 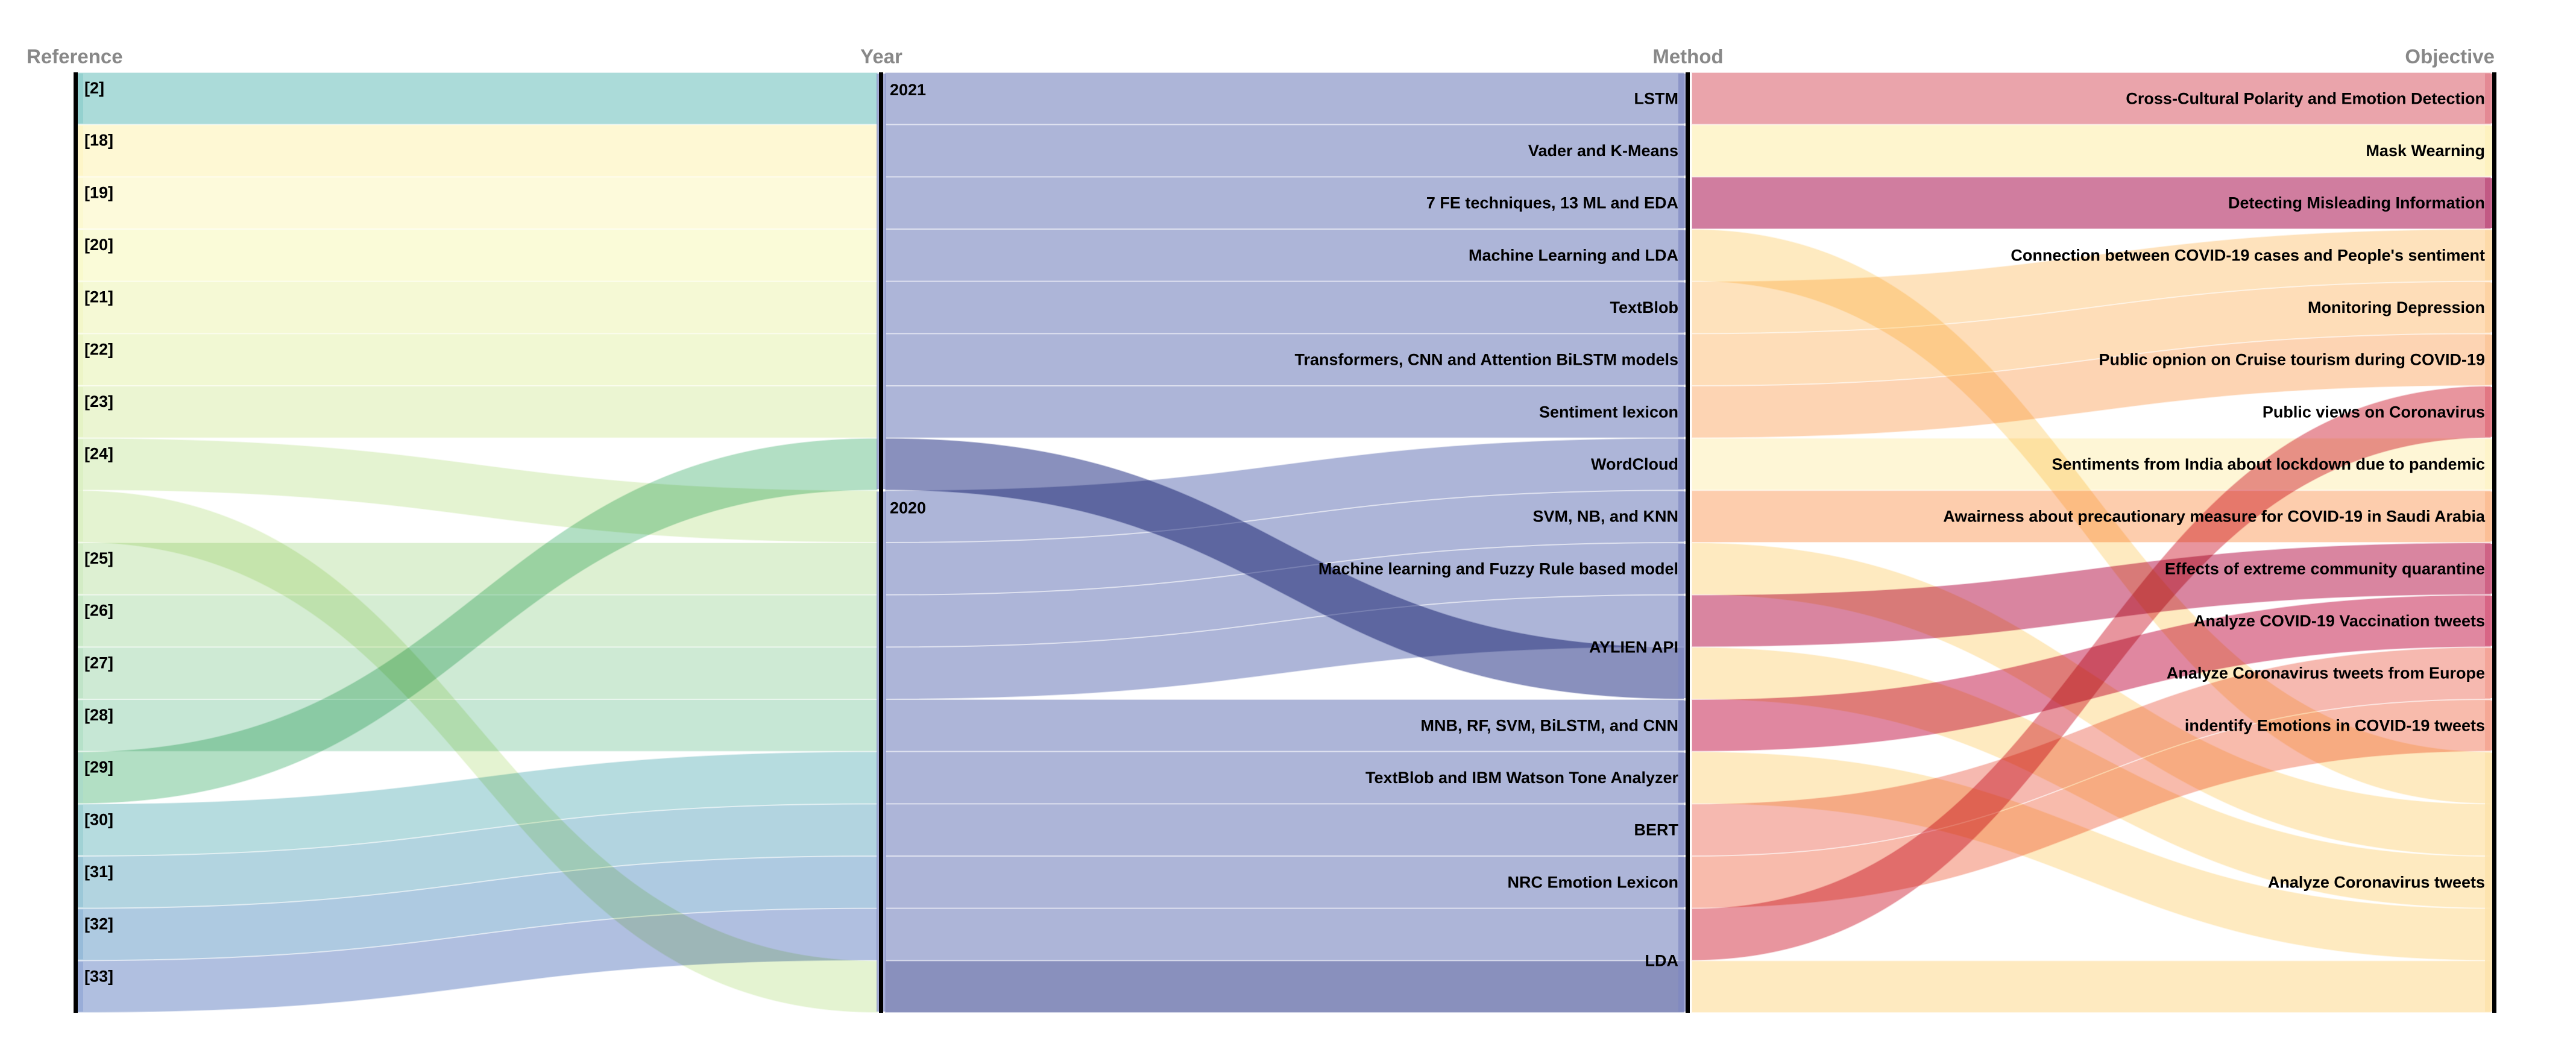 What do you see at coordinates (98, 767) in the screenshot?
I see `reference-label-12: [29]` at bounding box center [98, 767].